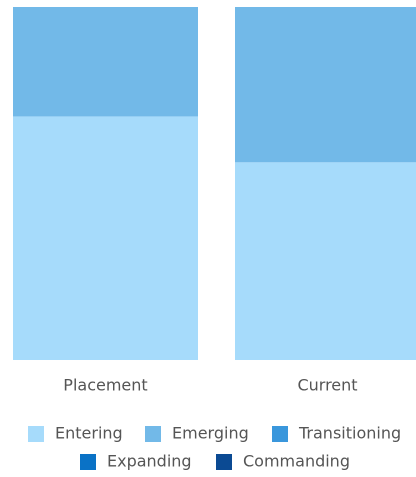 This screenshot has height=477, width=416. I want to click on legend-label: Transitioning, so click(349, 433).